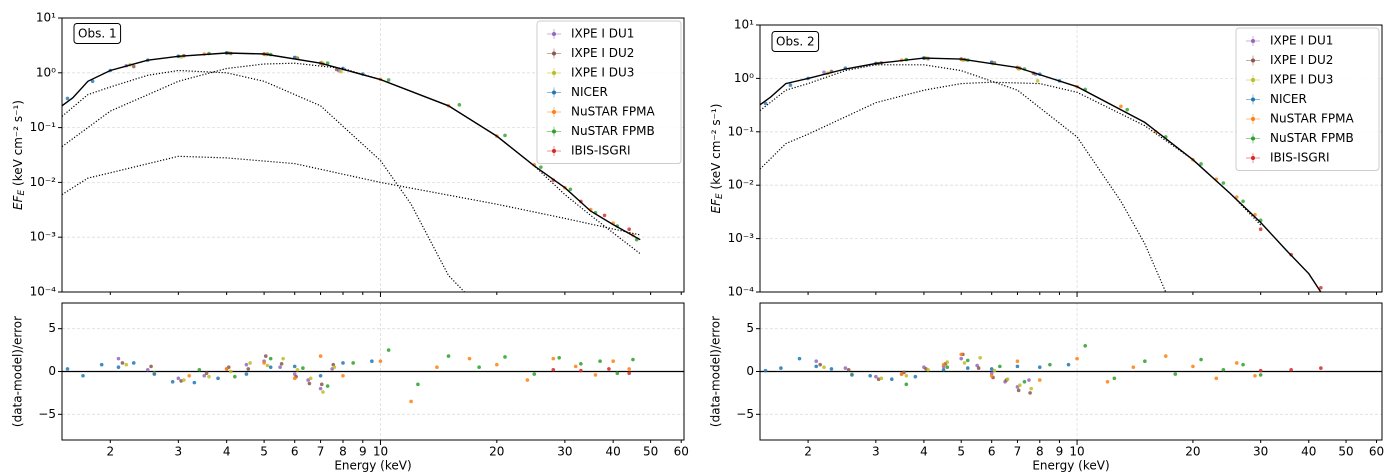  What do you see at coordinates (716, 149) in the screenshot?
I see `y-axis-label-part: (keV cm⁻² s⁻¹)` at bounding box center [716, 149].